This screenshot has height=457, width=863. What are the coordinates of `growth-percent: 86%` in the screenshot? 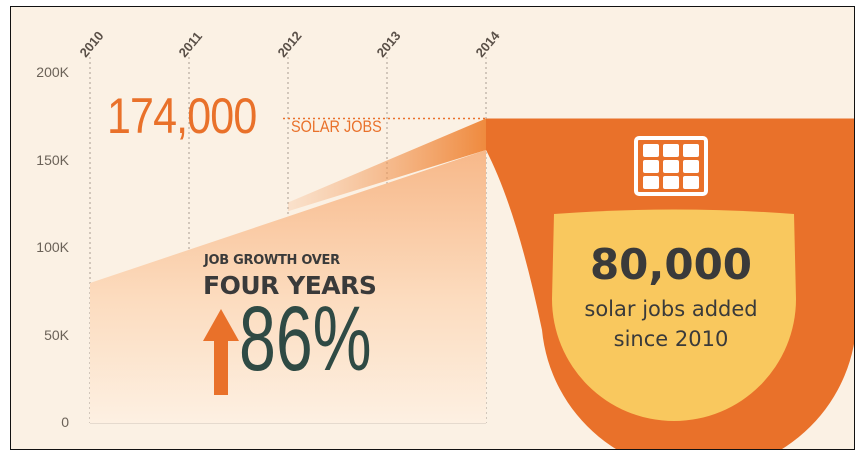 It's located at (305, 339).